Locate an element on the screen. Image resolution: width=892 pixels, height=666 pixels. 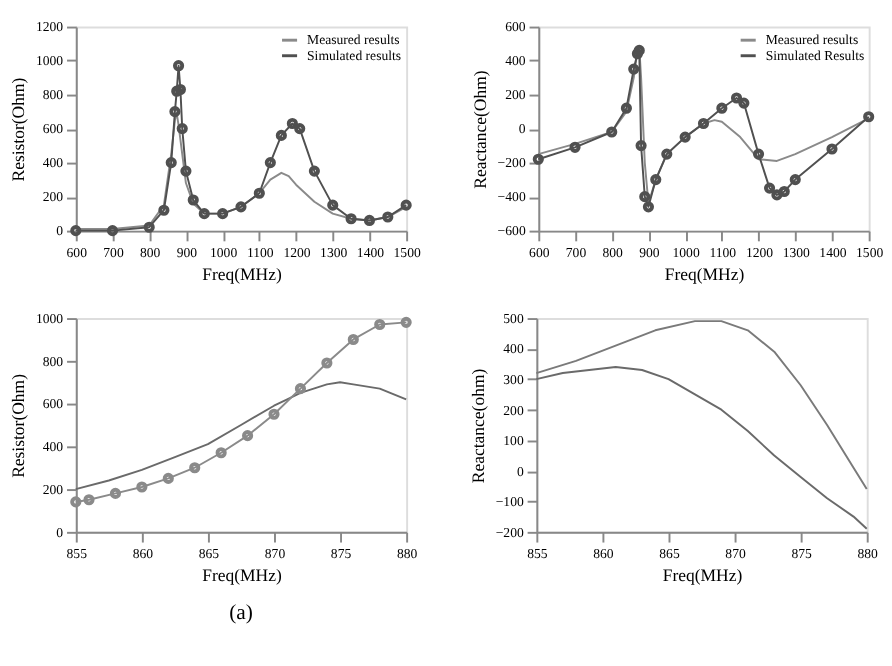
text: (a) is located at coordinates (241, 613).